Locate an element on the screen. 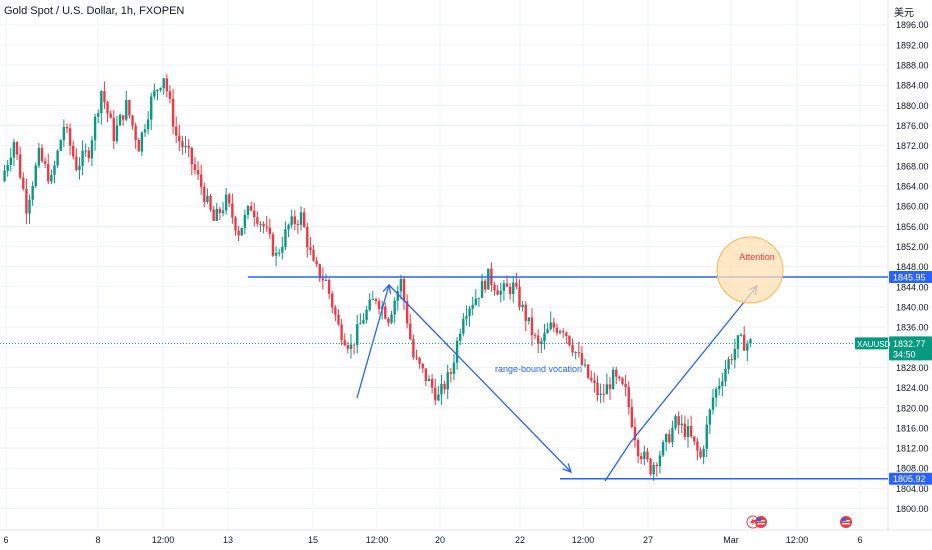  us-flag-icon-canton is located at coordinates (844, 519).